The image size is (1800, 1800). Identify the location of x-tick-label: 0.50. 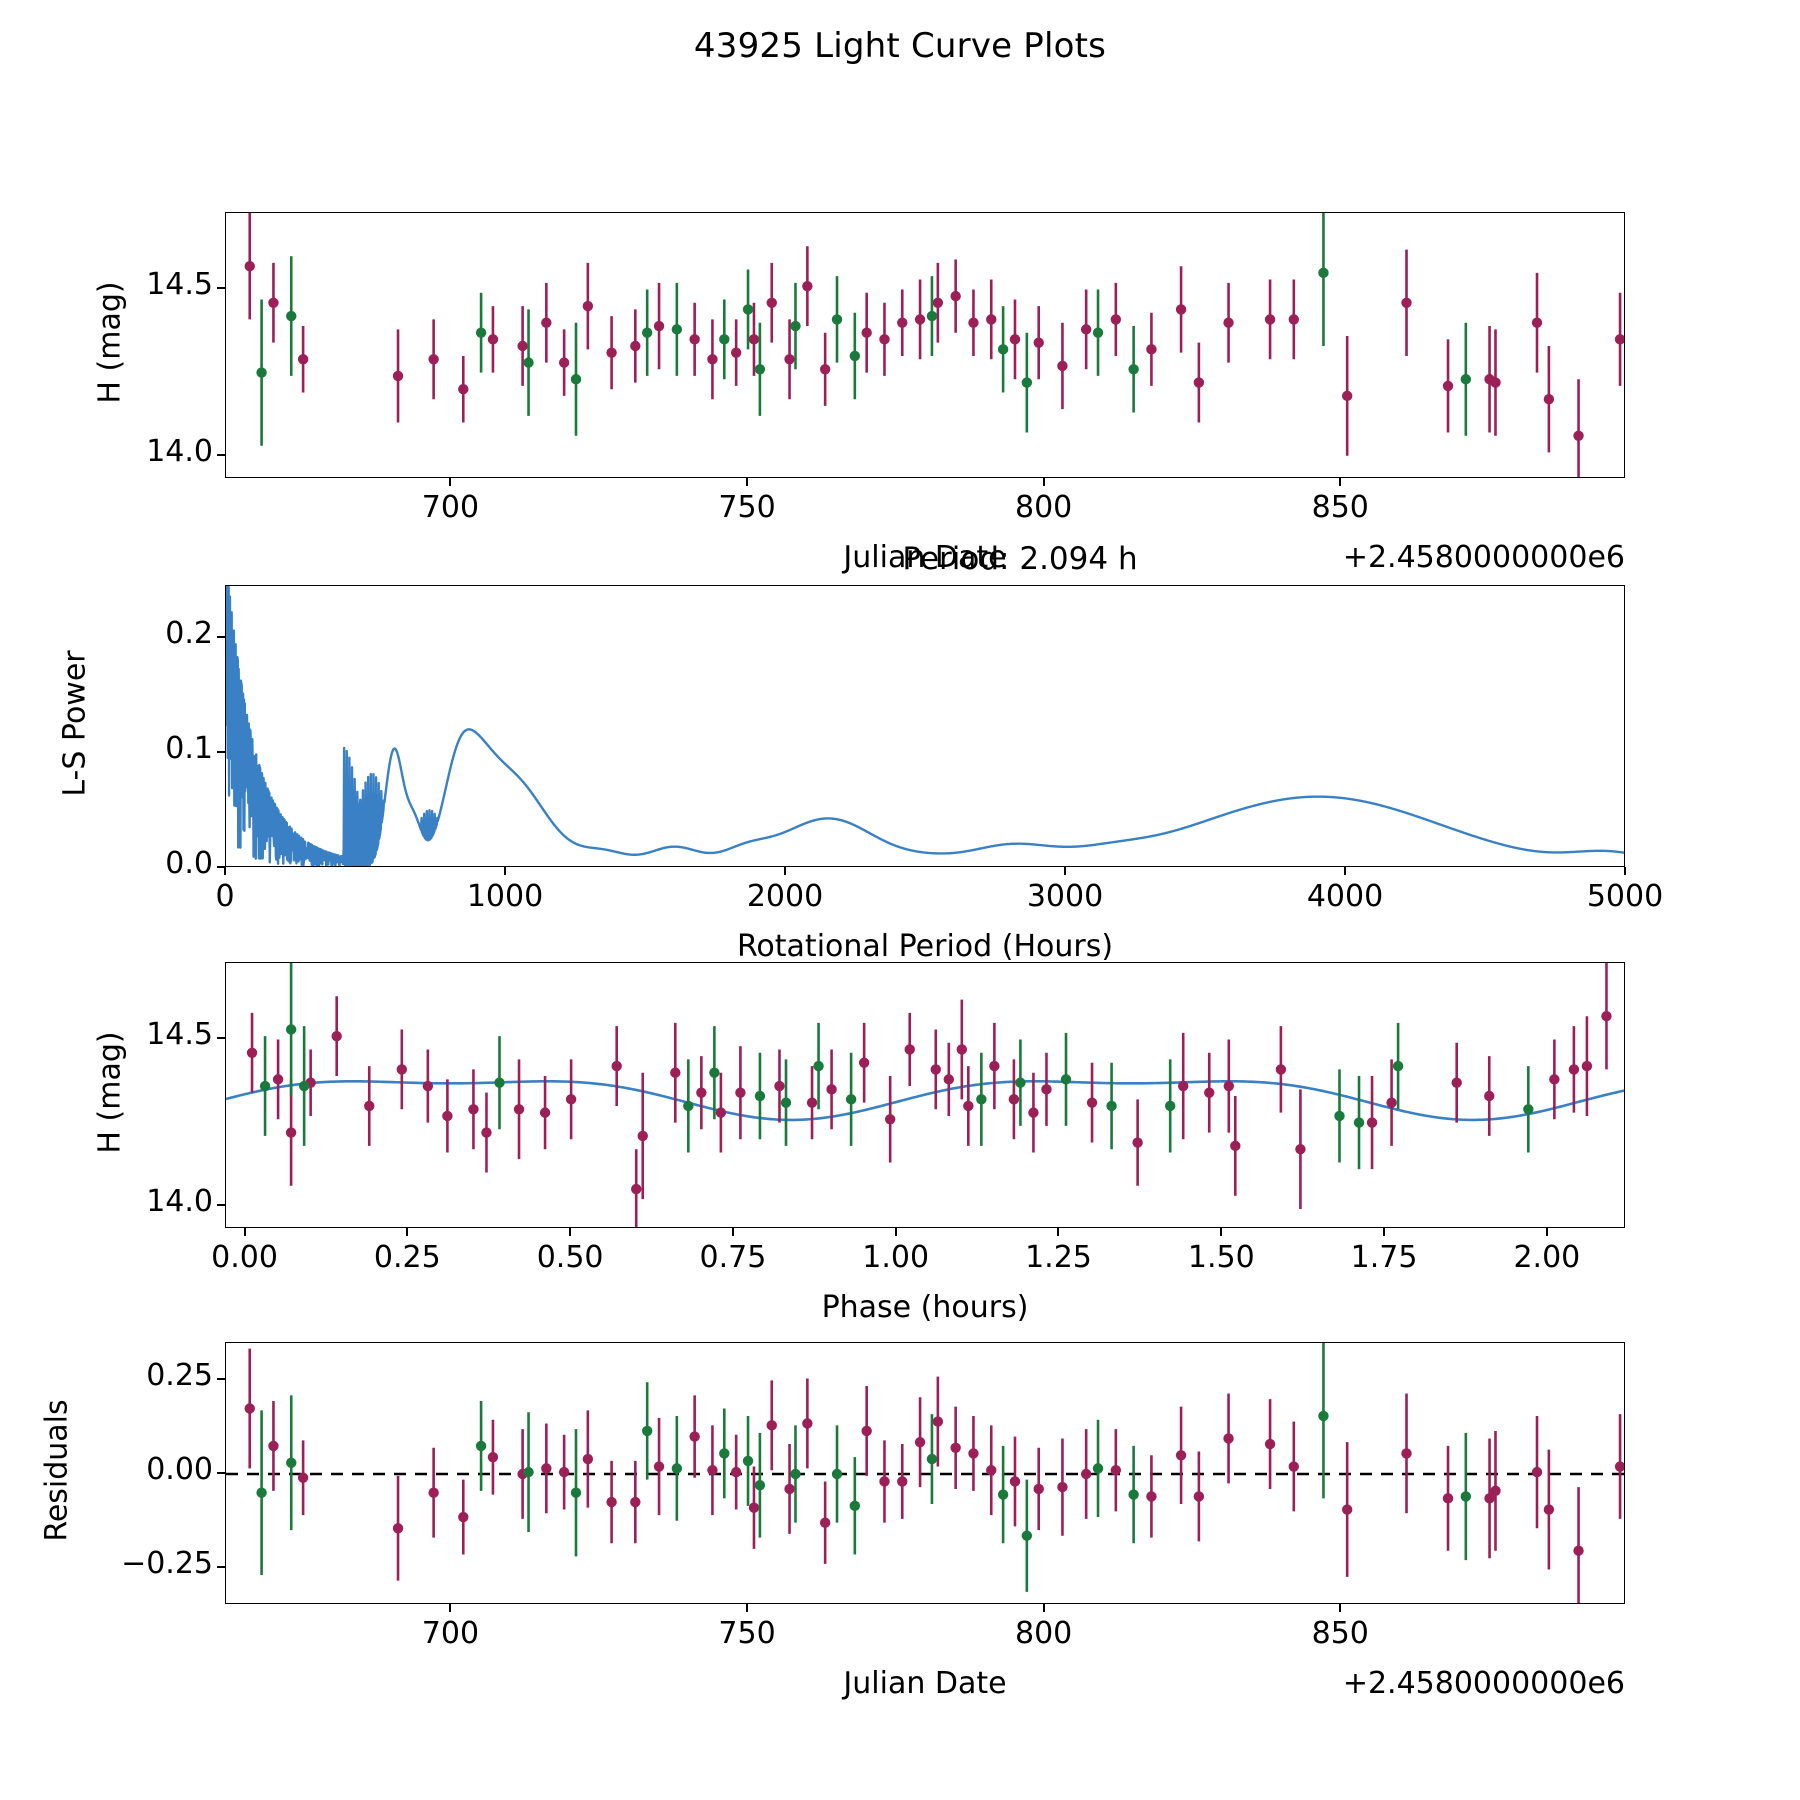
(570, 1257).